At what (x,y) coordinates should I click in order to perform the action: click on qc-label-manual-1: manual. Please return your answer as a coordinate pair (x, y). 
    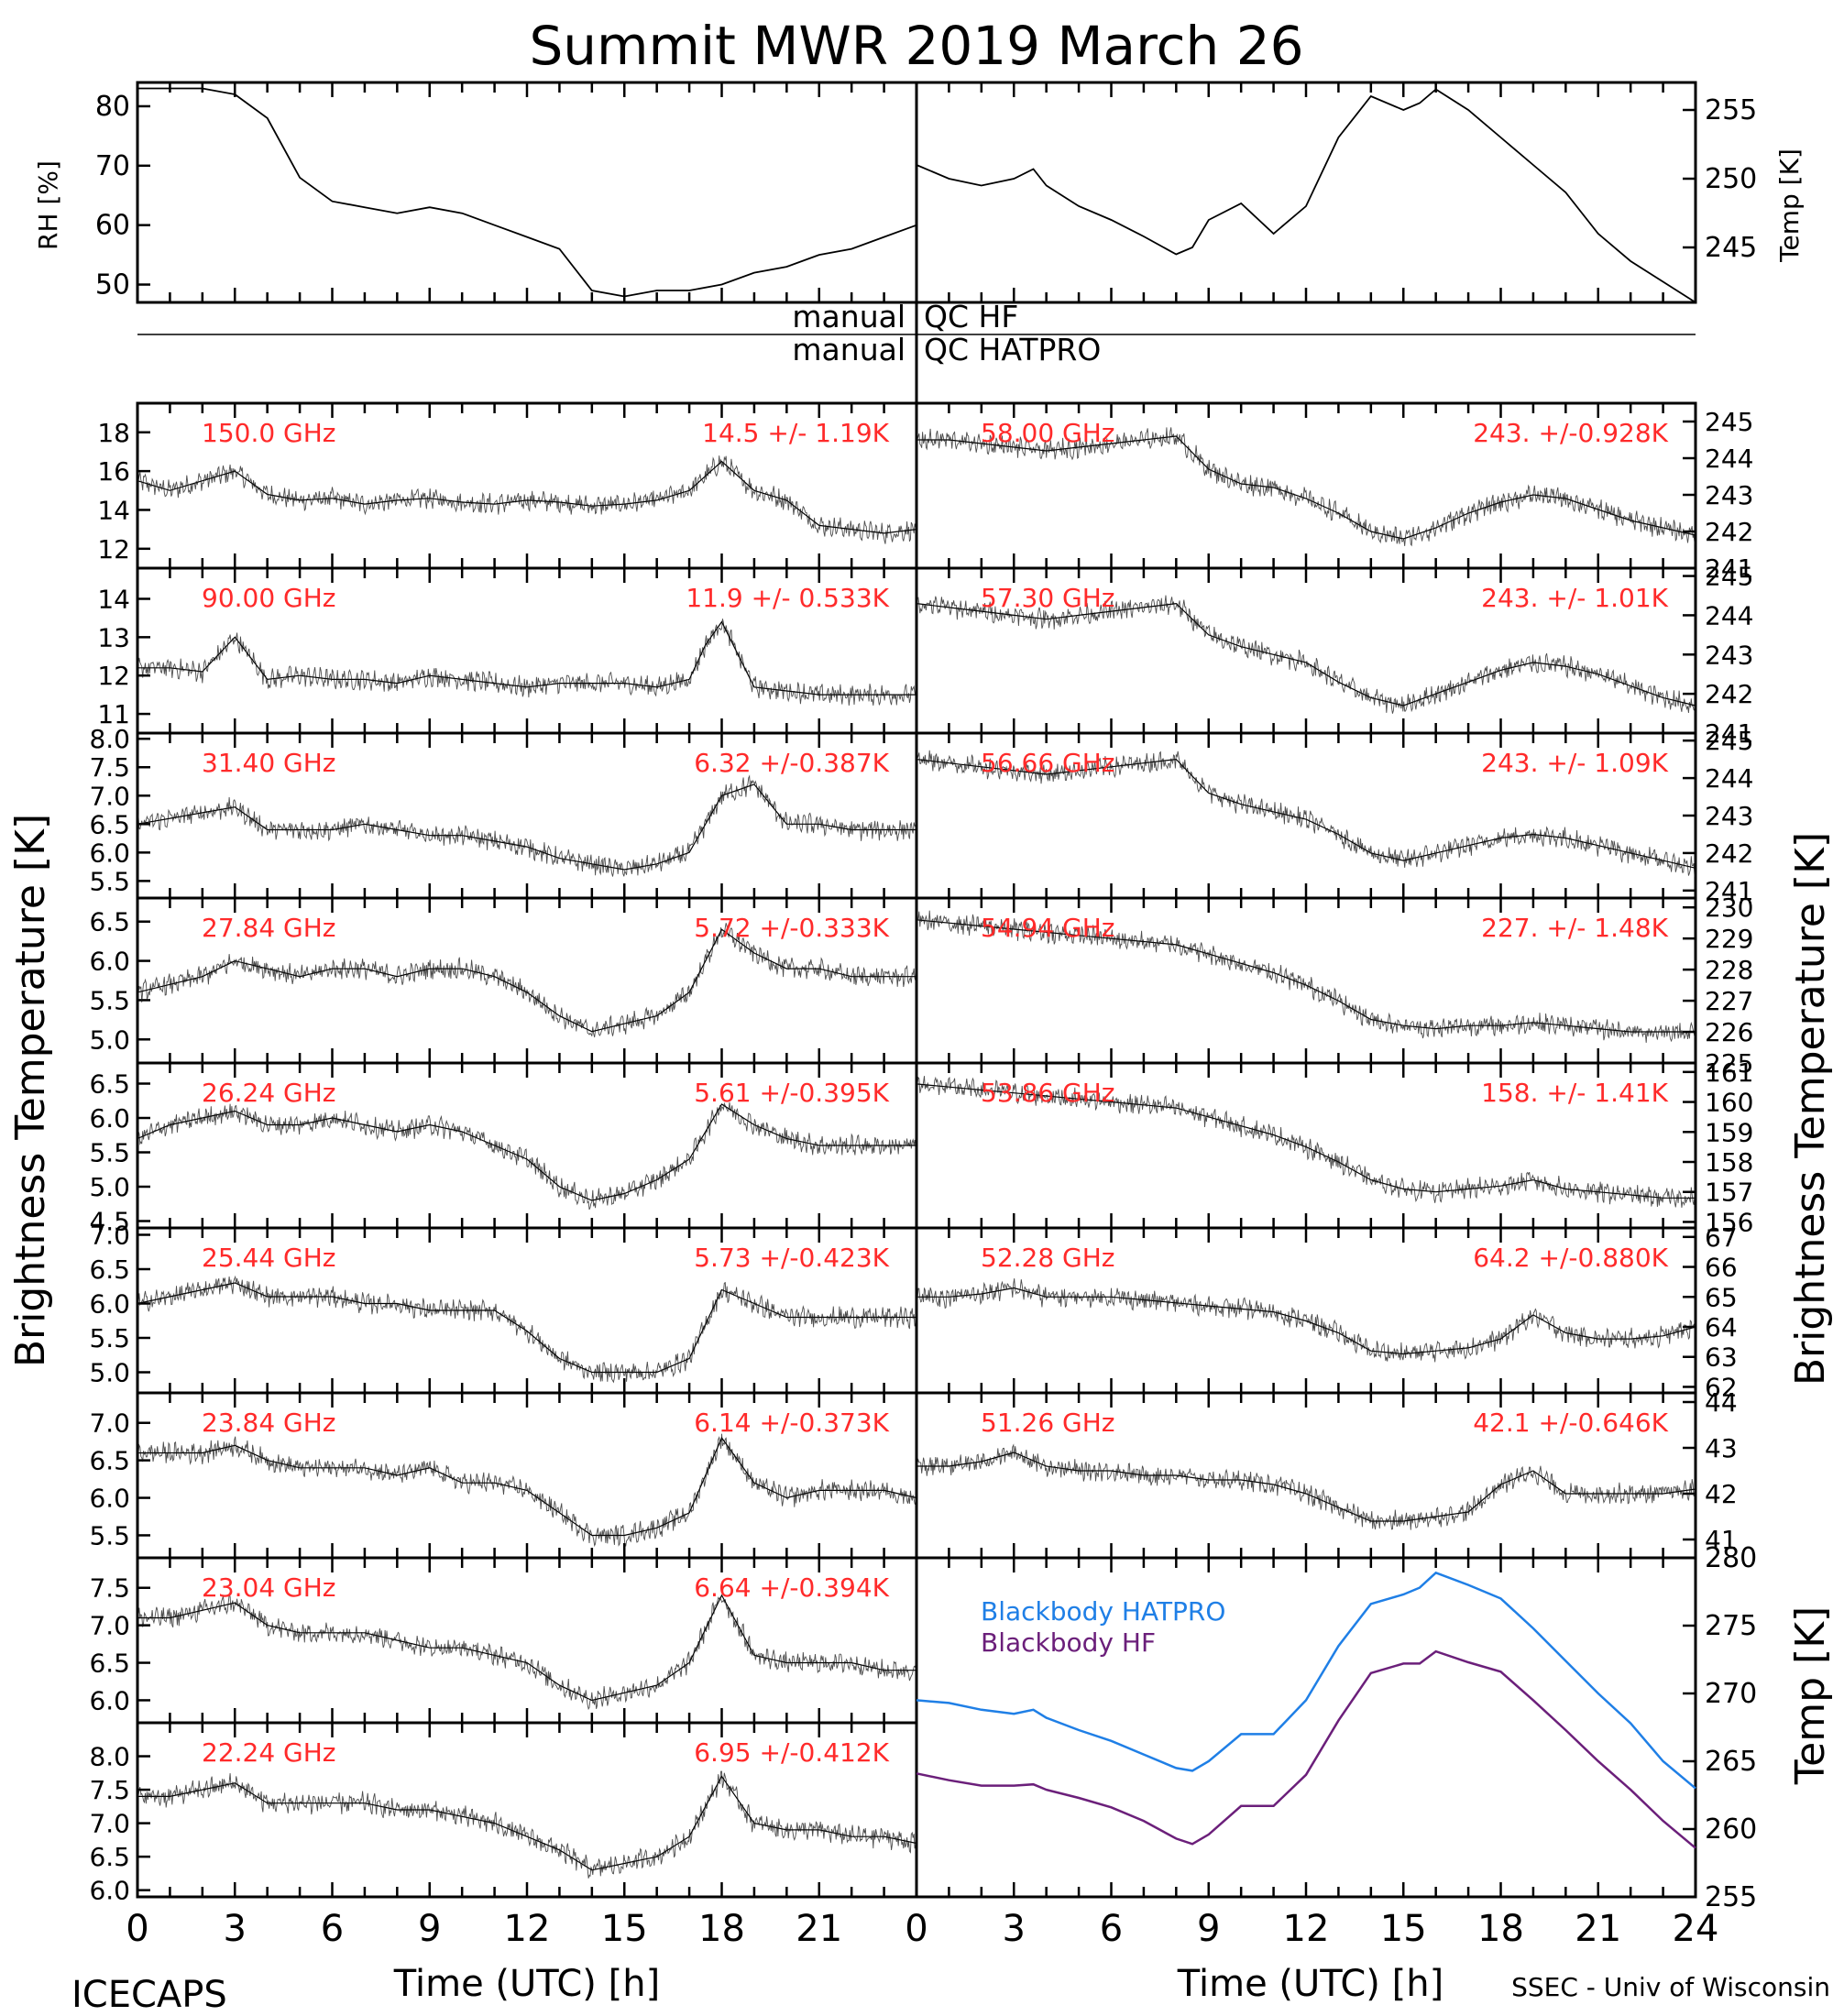
    Looking at the image, I should click on (849, 316).